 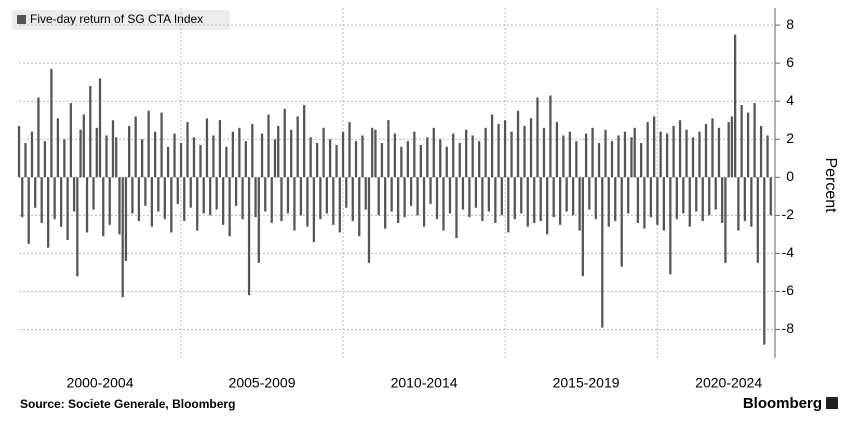 What do you see at coordinates (788, 290) in the screenshot?
I see `y-tick-label: -6` at bounding box center [788, 290].